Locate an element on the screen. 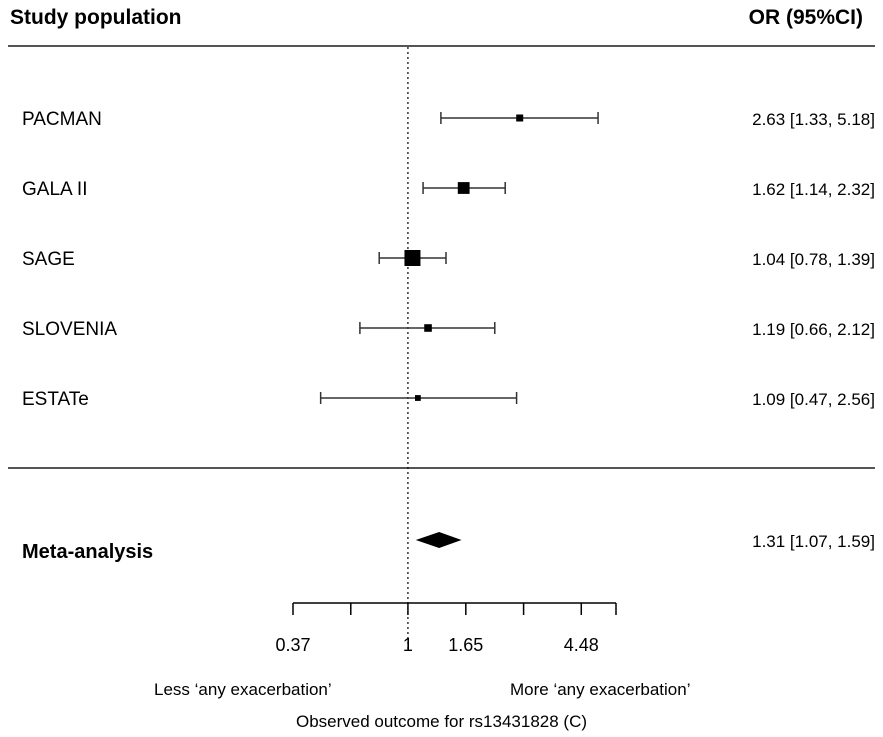 The image size is (883, 737). header-divider is located at coordinates (441, 46).